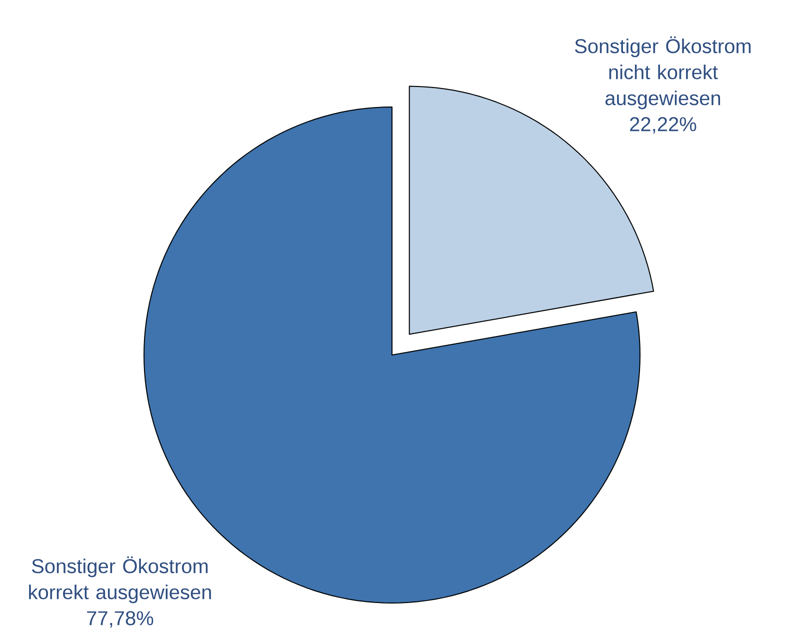 The width and height of the screenshot is (785, 639). What do you see at coordinates (120, 580) in the screenshot?
I see `slice-label: Sonstiger Ökostrom korrekt ausgewiesen` at bounding box center [120, 580].